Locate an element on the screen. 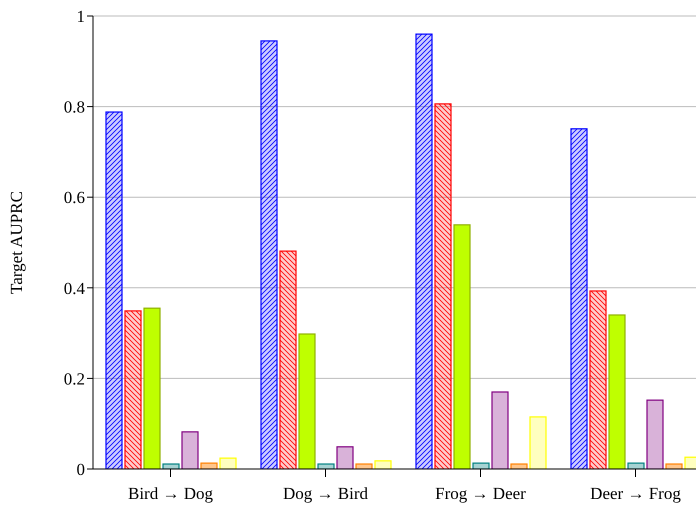 This screenshot has width=696, height=517. y-tick-label: 0.4 is located at coordinates (75, 288).